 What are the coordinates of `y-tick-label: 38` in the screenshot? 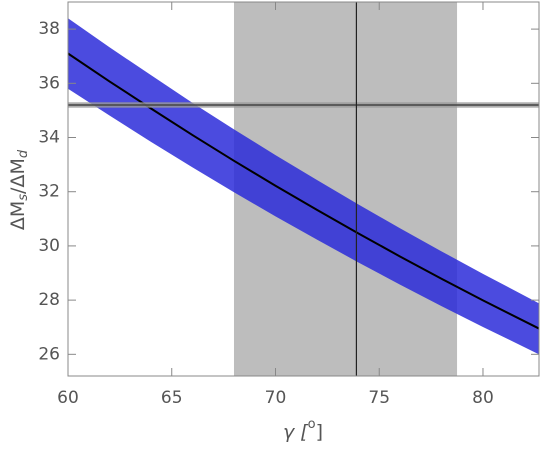 It's located at (49, 29).